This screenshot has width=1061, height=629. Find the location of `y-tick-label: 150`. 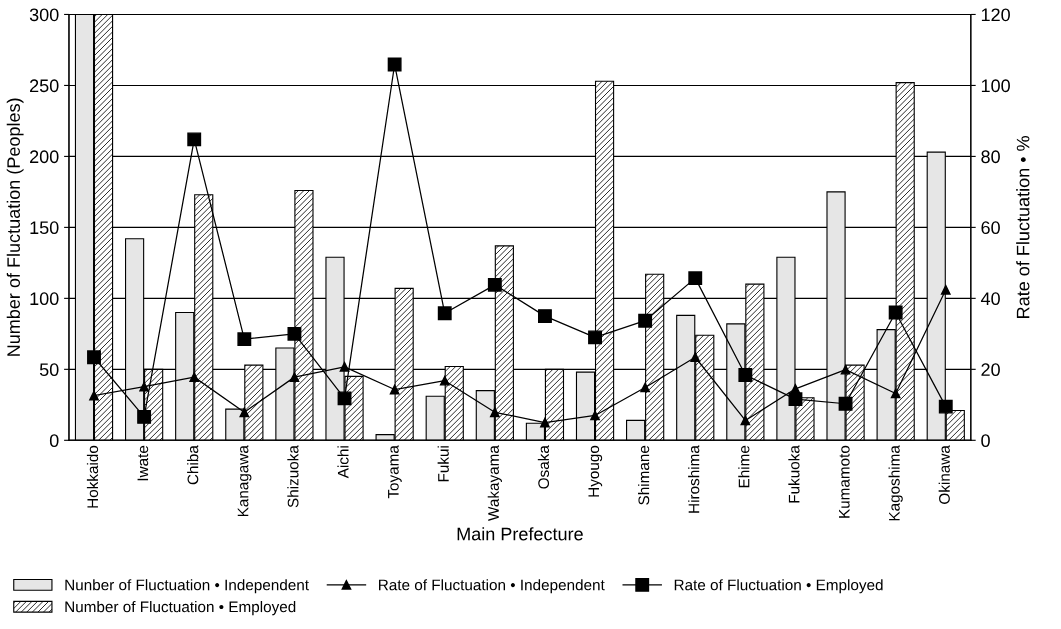

y-tick-label: 150 is located at coordinates (44, 228).